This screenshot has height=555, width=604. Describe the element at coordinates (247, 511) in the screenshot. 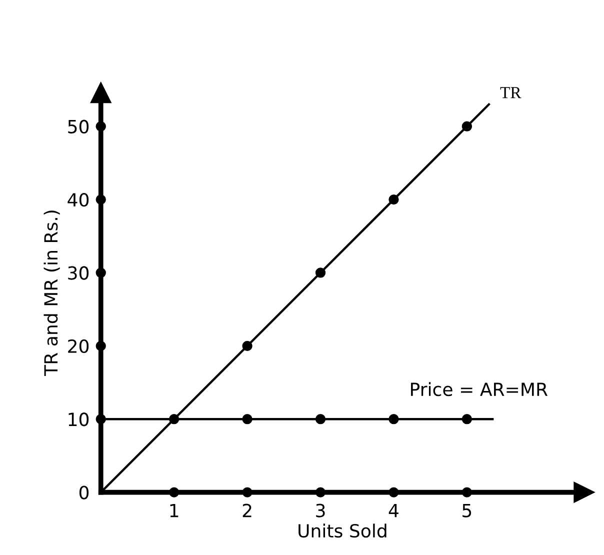

I see `x-tick-label: 2` at that location.